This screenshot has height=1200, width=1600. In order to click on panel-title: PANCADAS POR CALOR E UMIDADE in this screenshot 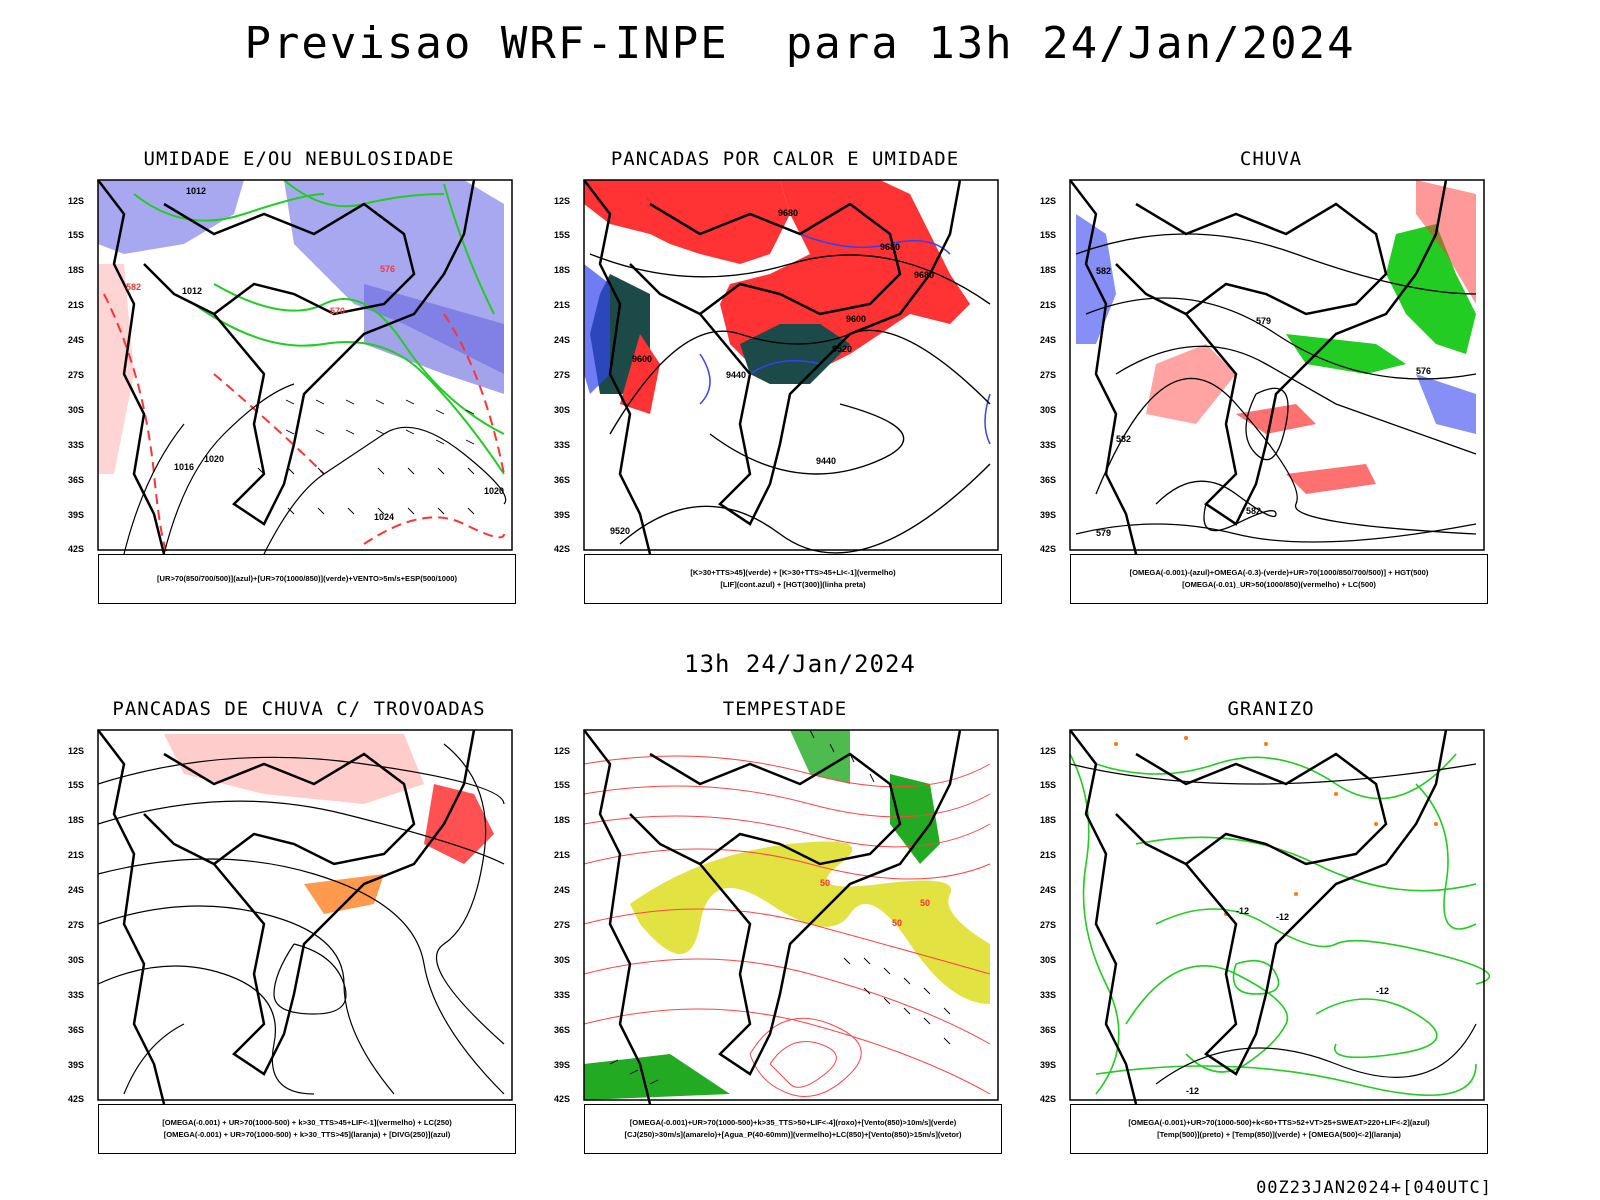, I will do `click(785, 159)`.